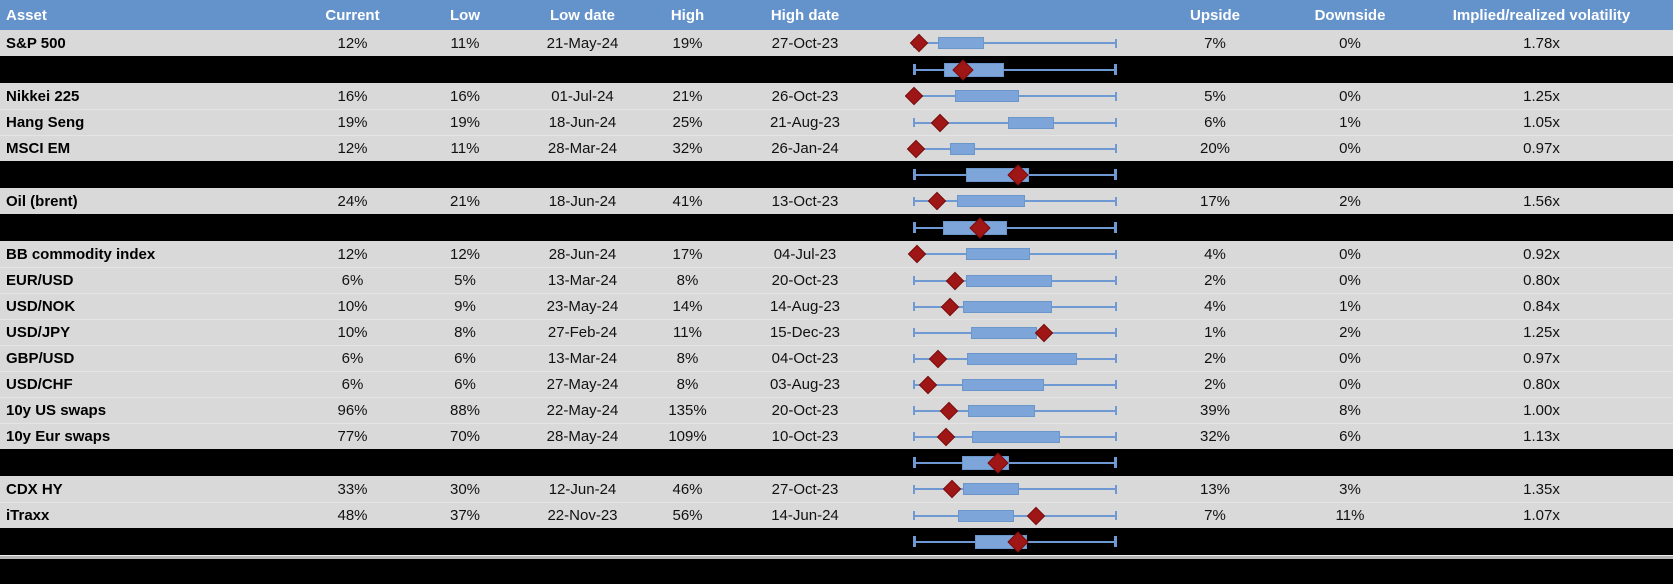 The image size is (1673, 584). I want to click on cell-low-date: 22-May-24, so click(582, 410).